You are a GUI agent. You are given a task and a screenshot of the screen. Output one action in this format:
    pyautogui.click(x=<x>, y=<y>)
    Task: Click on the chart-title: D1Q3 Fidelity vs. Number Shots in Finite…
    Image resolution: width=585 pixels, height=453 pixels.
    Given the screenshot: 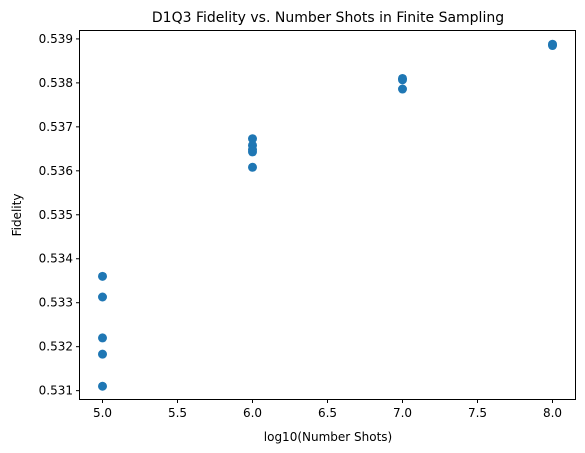 What is the action you would take?
    pyautogui.click(x=328, y=18)
    